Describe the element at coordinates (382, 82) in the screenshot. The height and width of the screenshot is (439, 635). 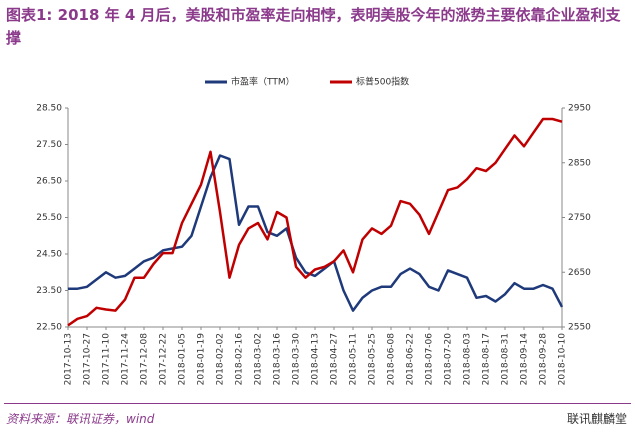
I see `legend-label: 标普500指数` at that location.